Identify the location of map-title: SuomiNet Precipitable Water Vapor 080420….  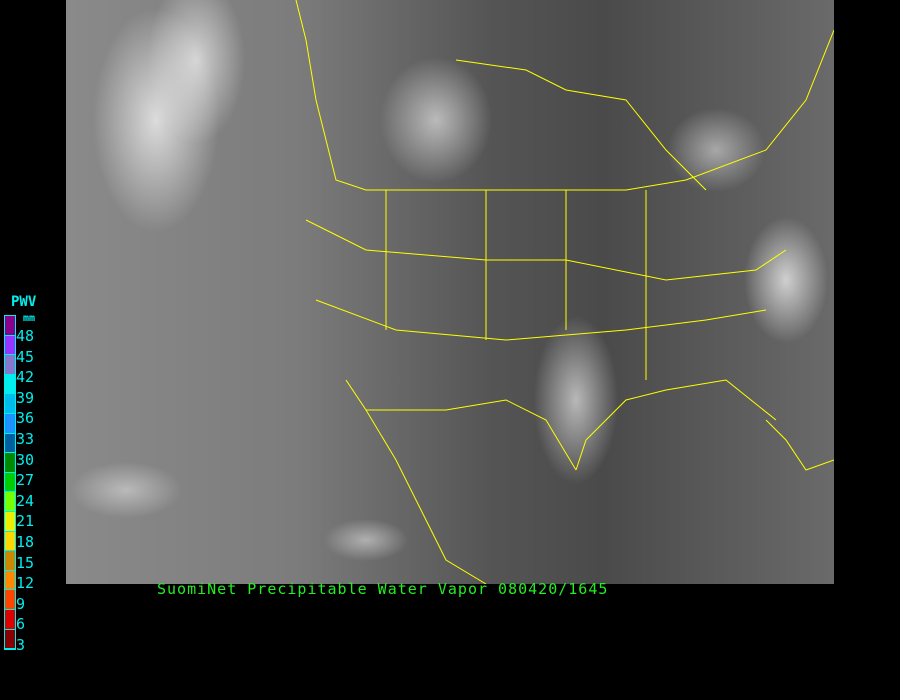
(383, 589).